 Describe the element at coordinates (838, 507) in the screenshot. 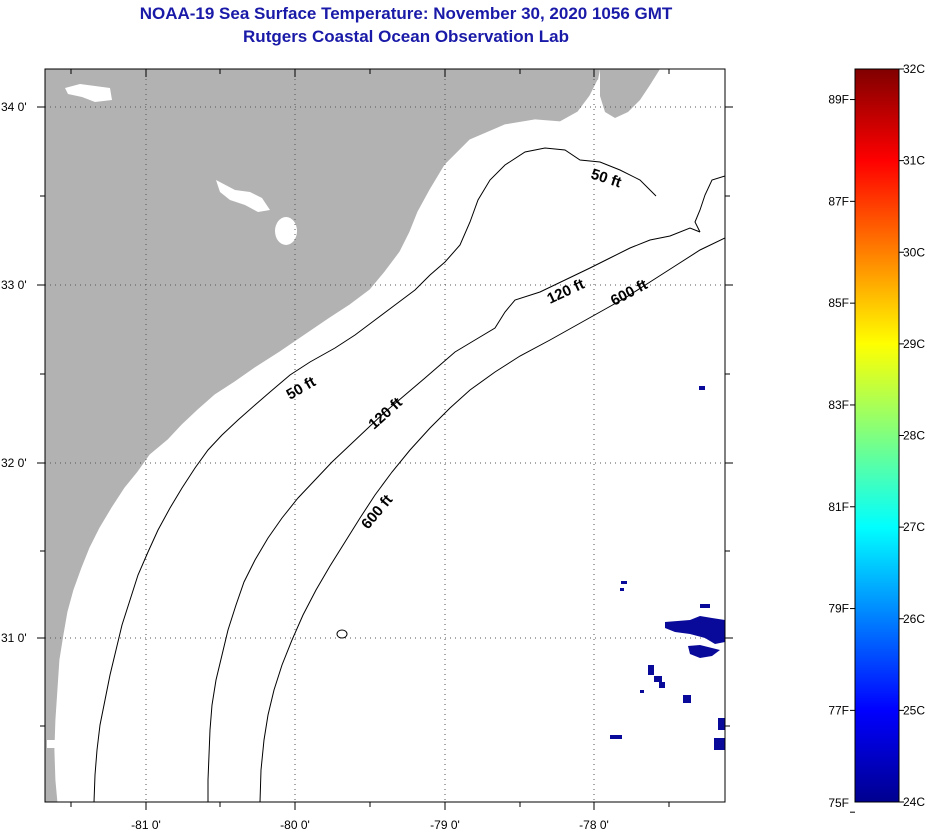

I see `colorbar-f-label: 81F` at that location.